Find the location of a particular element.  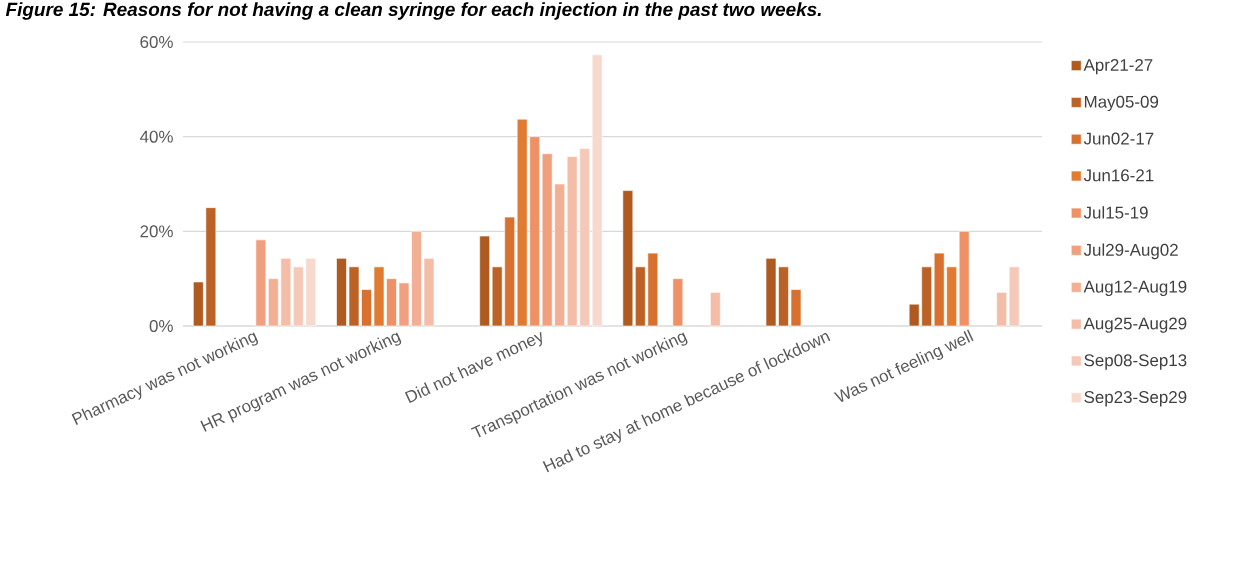

legend-label: Jun02-17 is located at coordinates (1118, 138).